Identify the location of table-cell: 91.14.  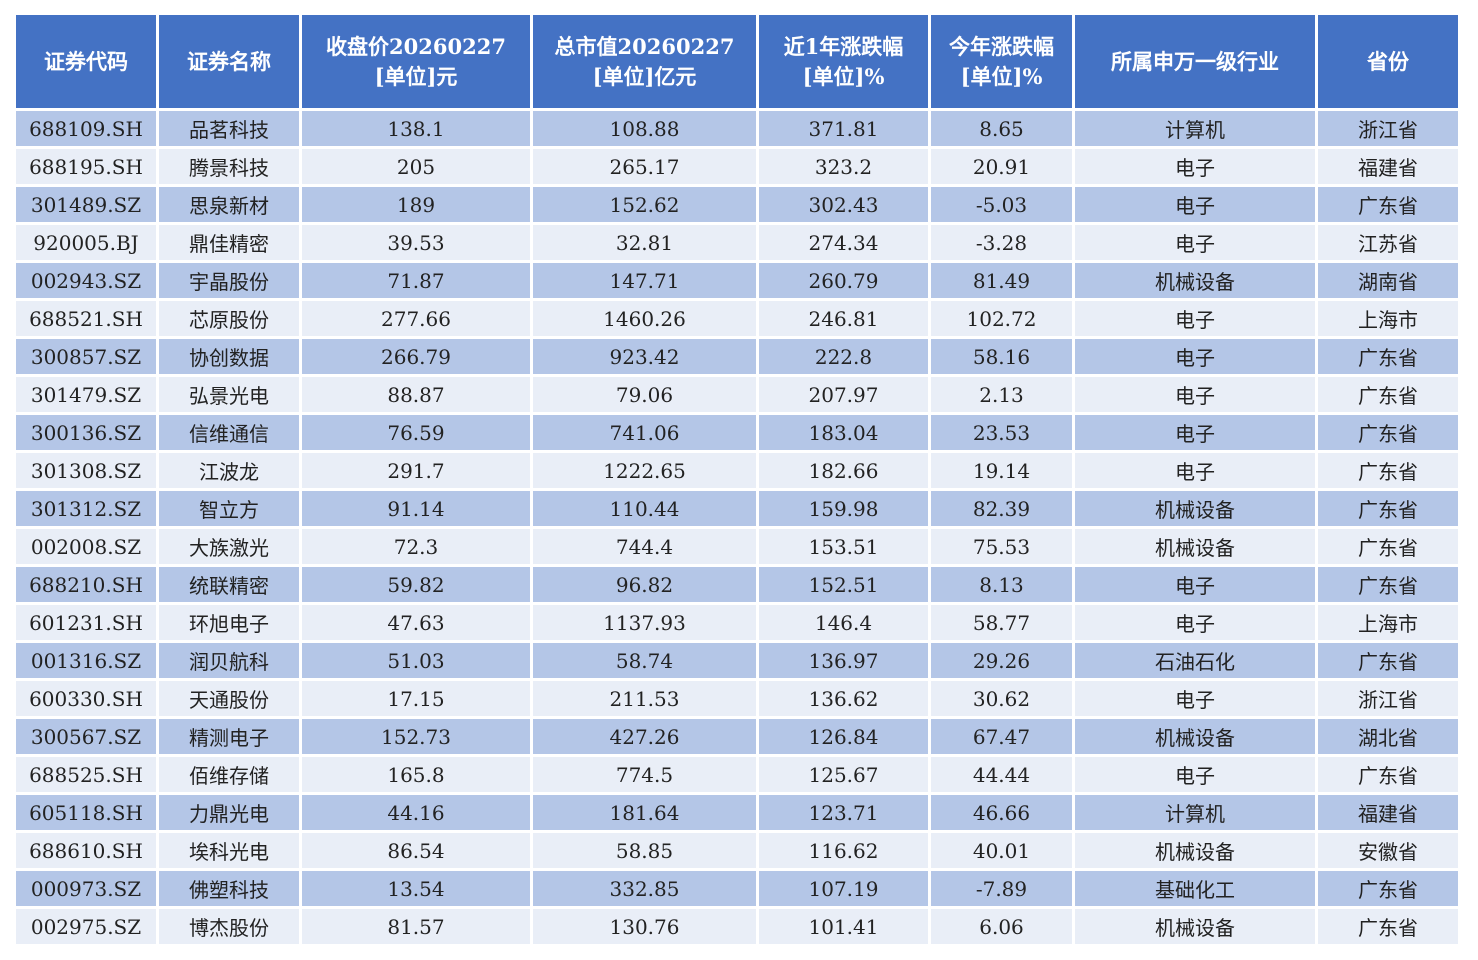
(416, 508).